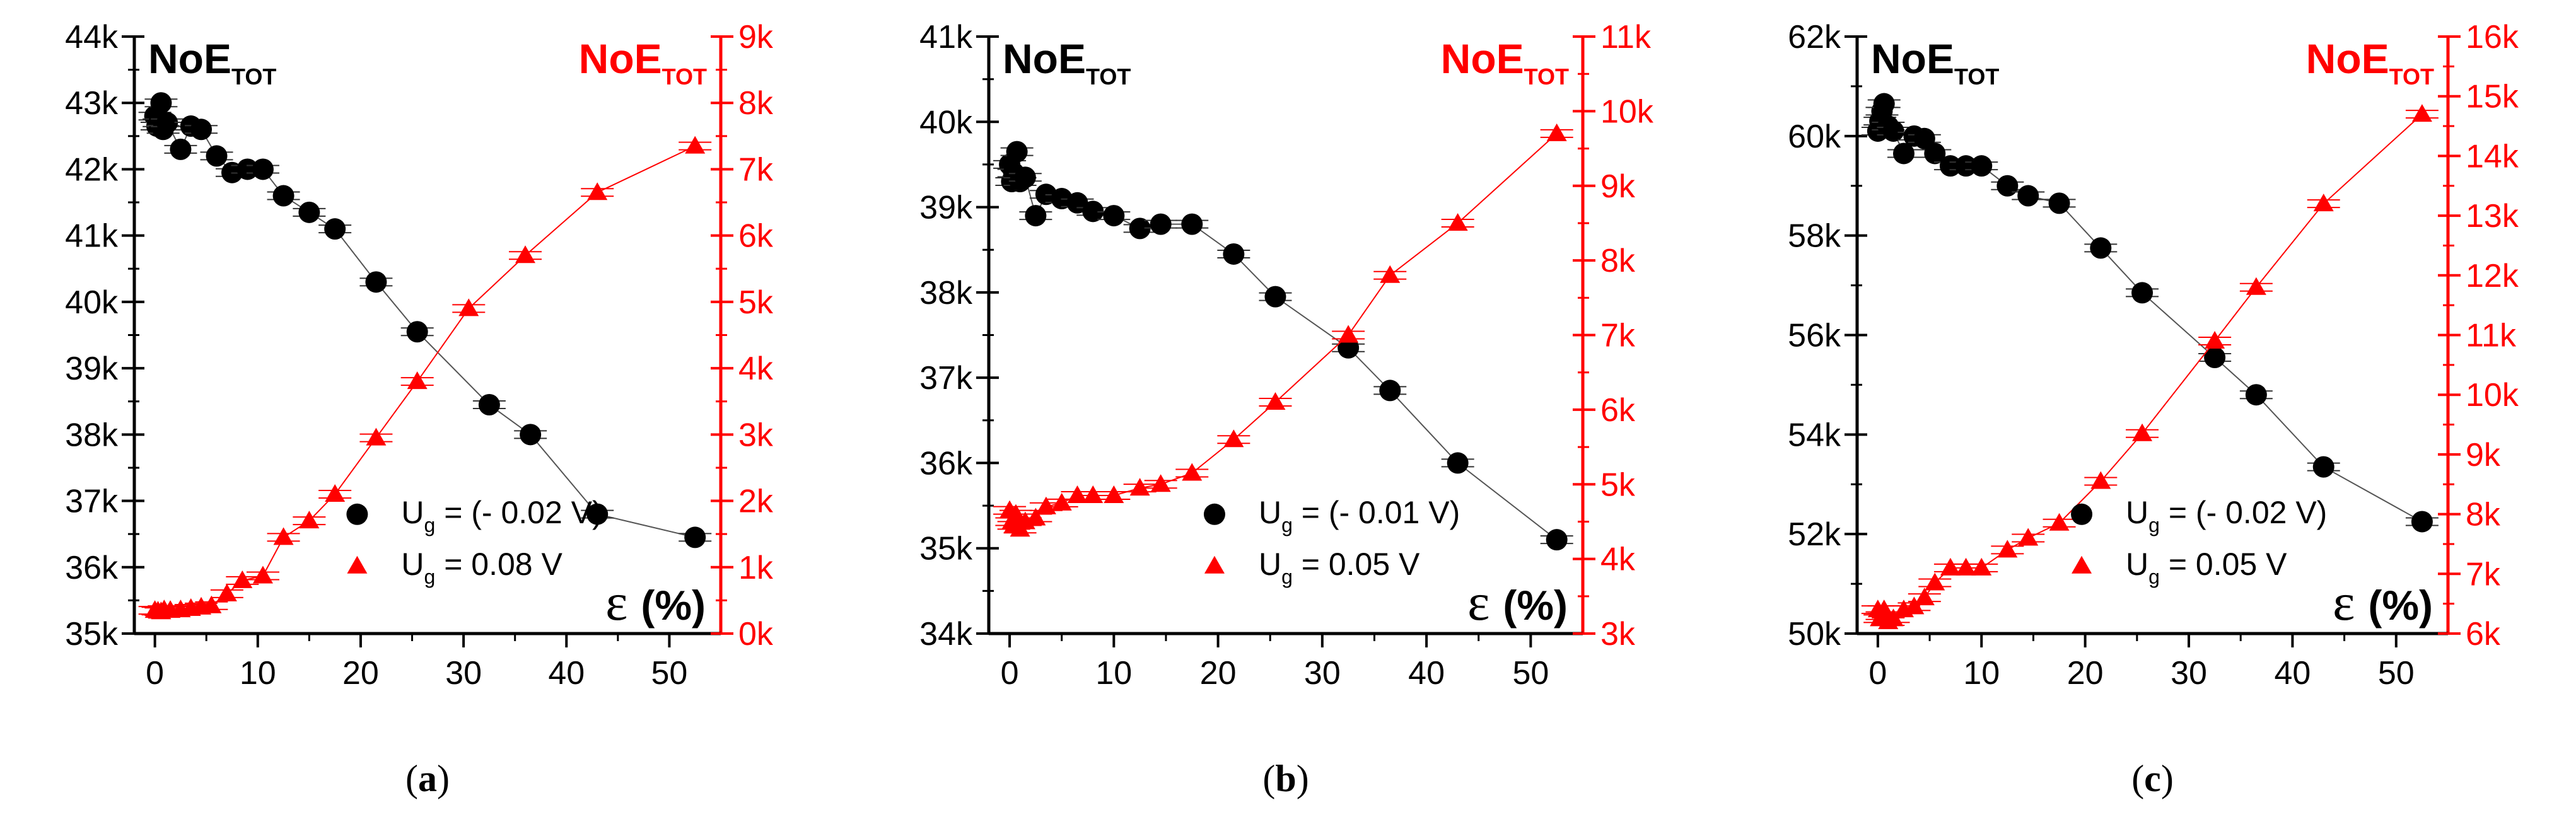 Image resolution: width=2576 pixels, height=817 pixels. I want to click on left-y-tick-label: 60k, so click(1815, 137).